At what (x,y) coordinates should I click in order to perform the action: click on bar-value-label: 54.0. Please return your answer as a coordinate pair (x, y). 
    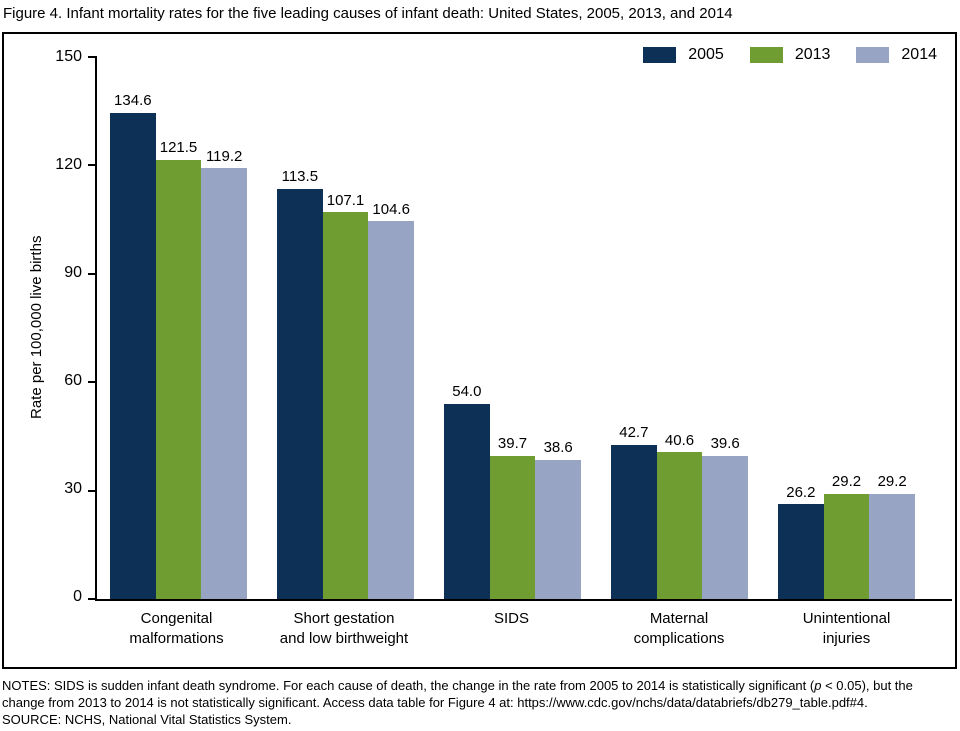
    Looking at the image, I should click on (467, 392).